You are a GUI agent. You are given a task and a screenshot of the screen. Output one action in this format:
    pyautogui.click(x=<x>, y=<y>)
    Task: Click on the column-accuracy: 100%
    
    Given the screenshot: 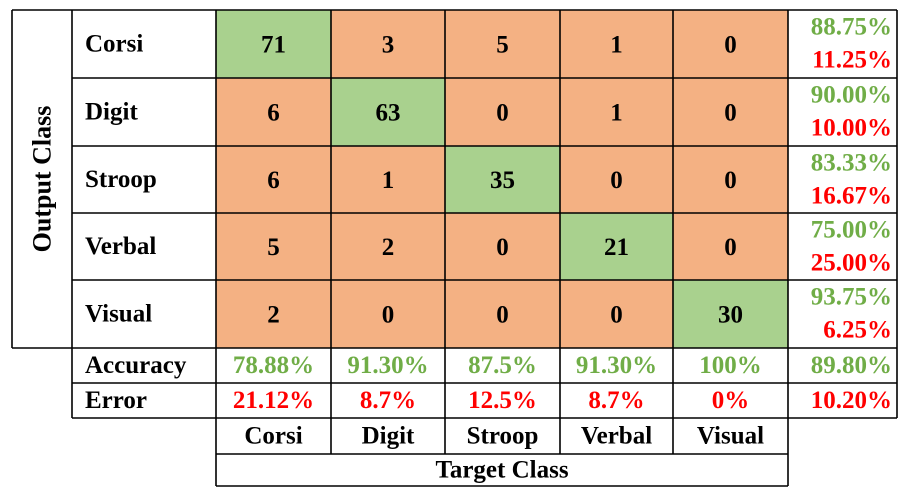 What is the action you would take?
    pyautogui.click(x=730, y=365)
    